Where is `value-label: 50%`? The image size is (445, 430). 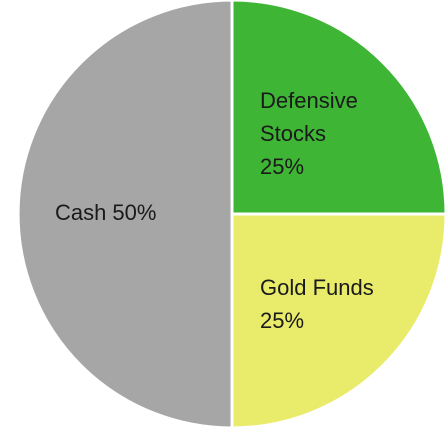 value-label: 50% is located at coordinates (134, 212).